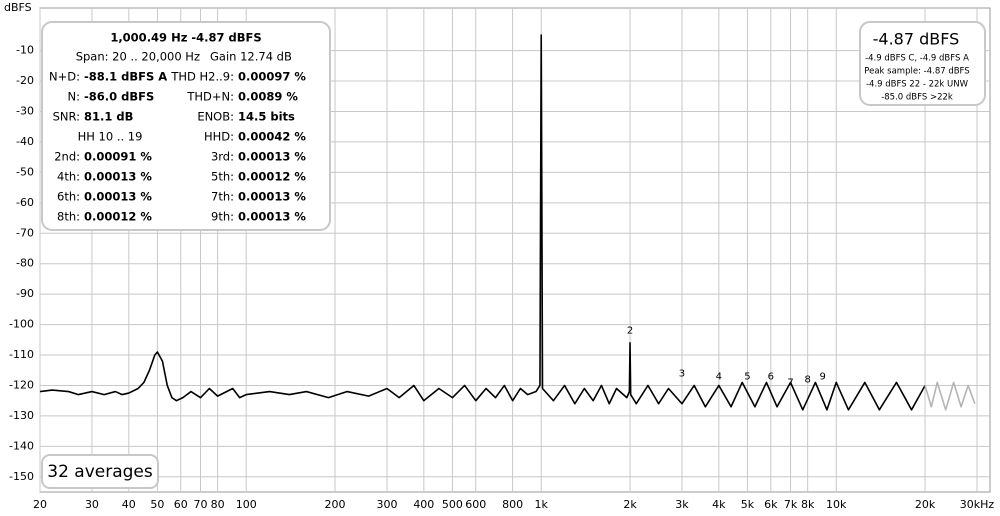 This screenshot has width=1000, height=516. What do you see at coordinates (201, 504) in the screenshot?
I see `x-tick-label: 70` at bounding box center [201, 504].